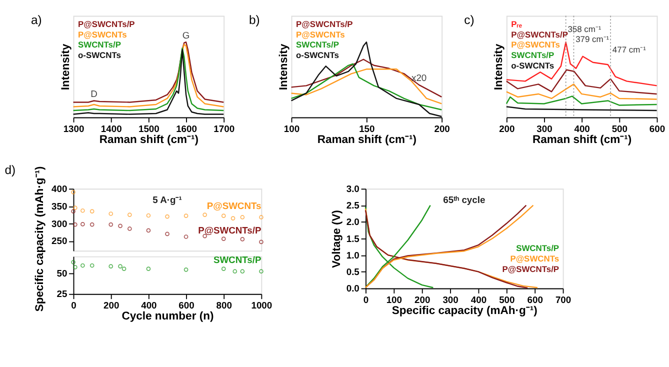 The height and width of the screenshot is (367, 669). Describe the element at coordinates (234, 205) in the screenshot. I see `series-label: P@SWCNTs` at that location.